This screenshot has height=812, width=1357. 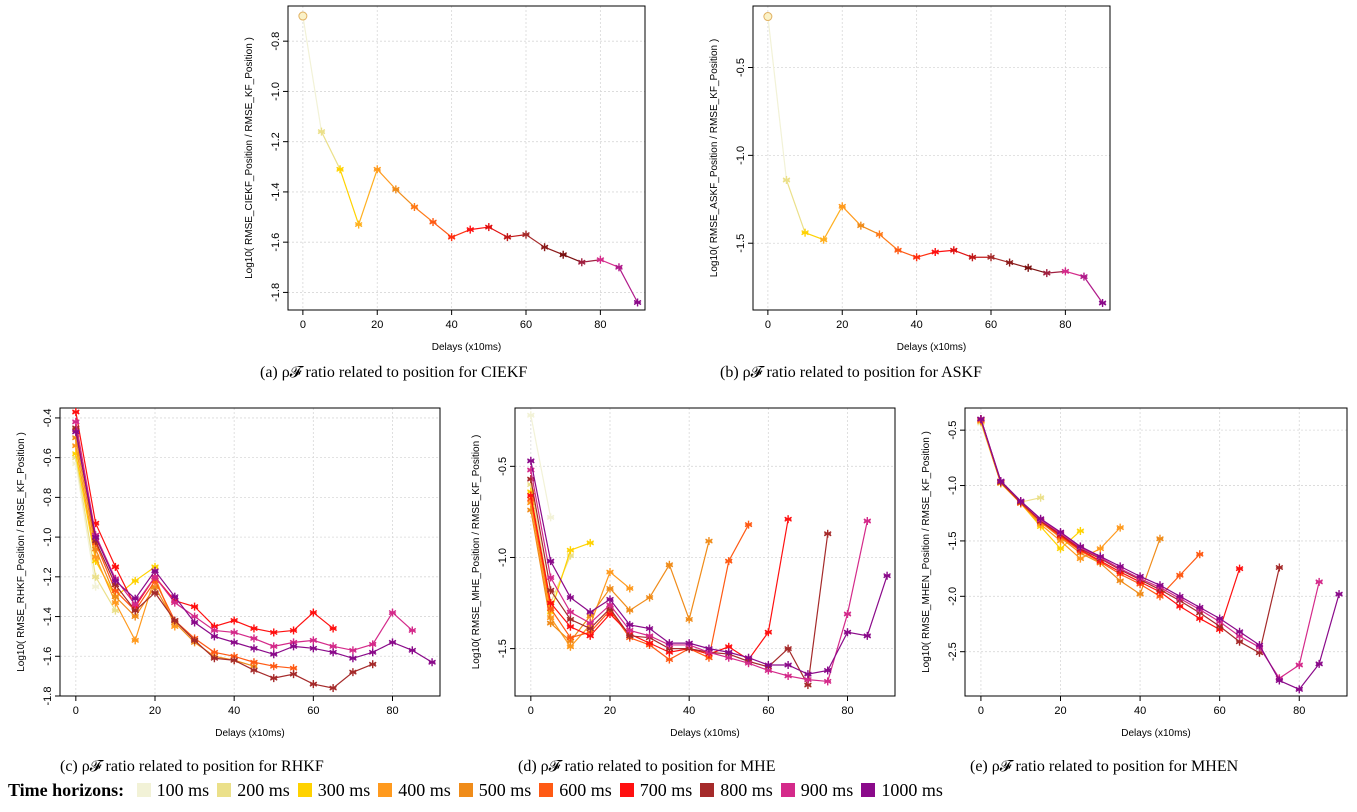 I want to click on y-tick-label: -0.4, so click(x=48, y=417).